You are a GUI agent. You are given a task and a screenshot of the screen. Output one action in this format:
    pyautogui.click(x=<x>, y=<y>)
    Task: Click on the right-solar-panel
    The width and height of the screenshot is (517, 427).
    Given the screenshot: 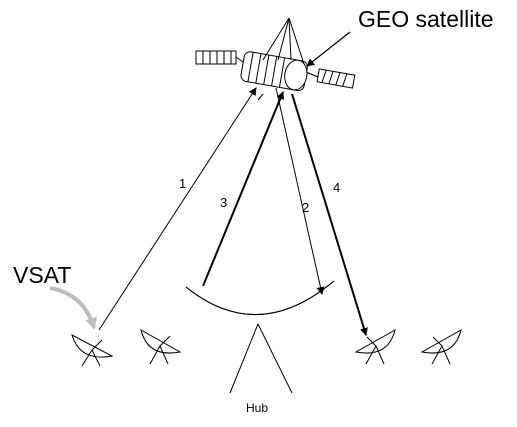 What is the action you would take?
    pyautogui.click(x=330, y=78)
    